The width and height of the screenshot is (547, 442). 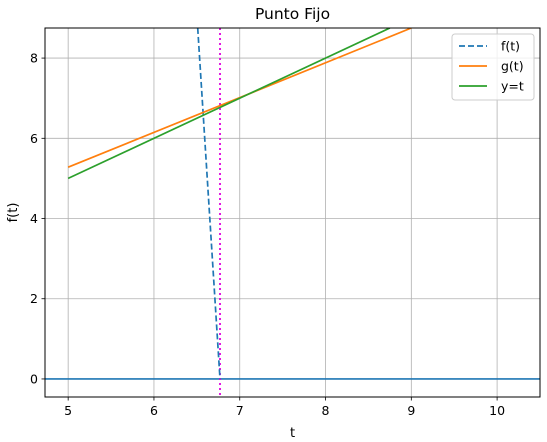 What do you see at coordinates (510, 46) in the screenshot?
I see `legend-entry: f(t)` at bounding box center [510, 46].